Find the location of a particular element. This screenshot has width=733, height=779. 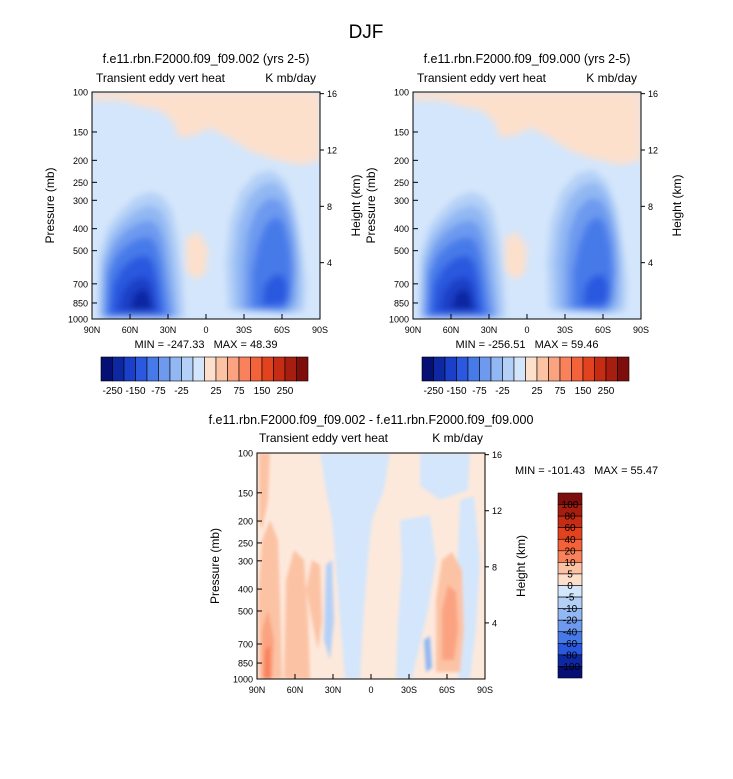

panel-3-positive-sh-b is located at coordinates (450, 622).